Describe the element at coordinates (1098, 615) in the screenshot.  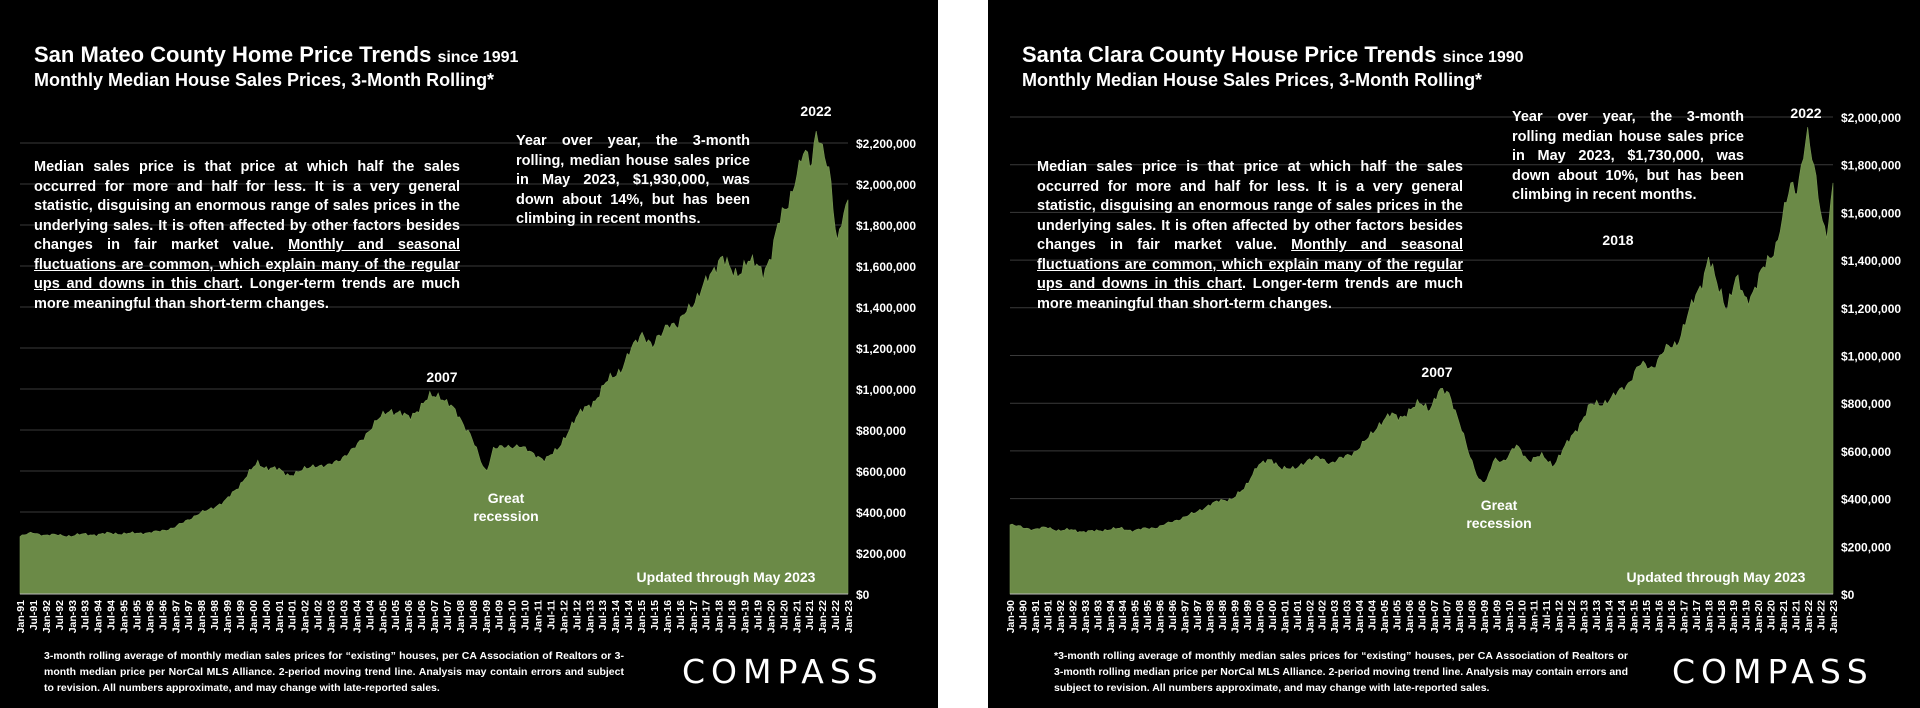
I see `x-tick-label: Jul-93` at that location.